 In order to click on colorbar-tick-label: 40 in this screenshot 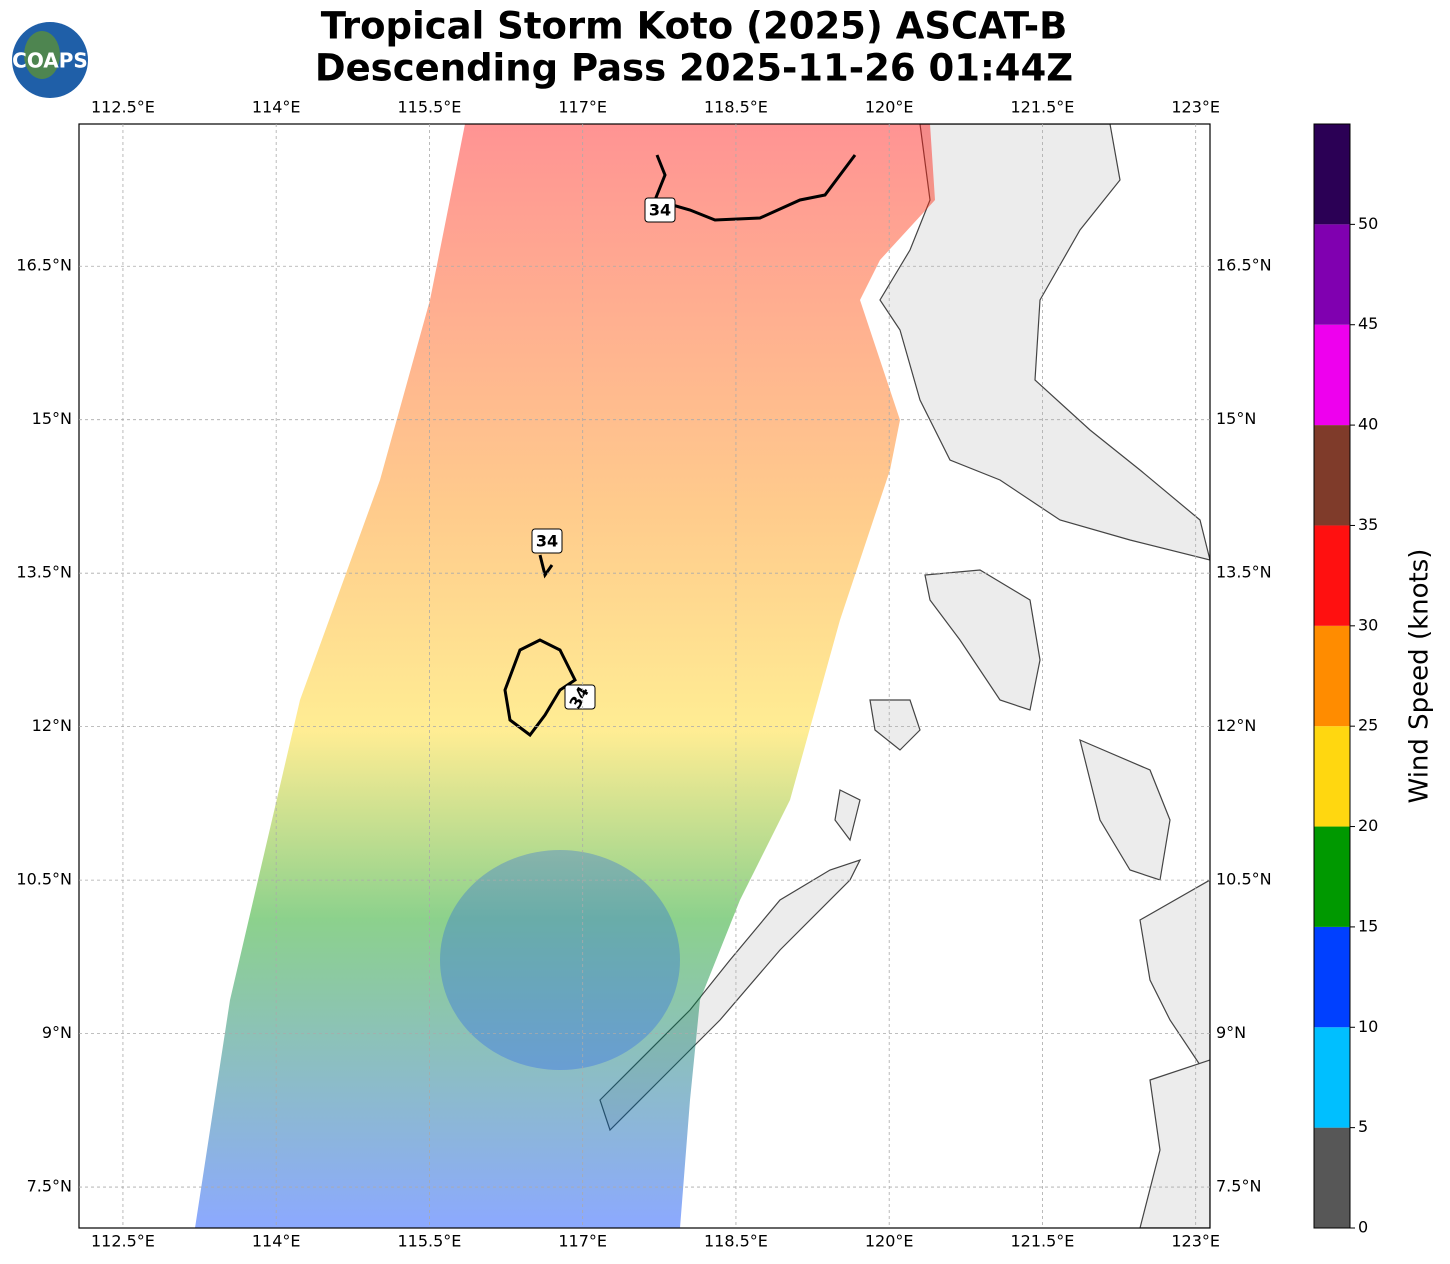, I will do `click(1368, 424)`.